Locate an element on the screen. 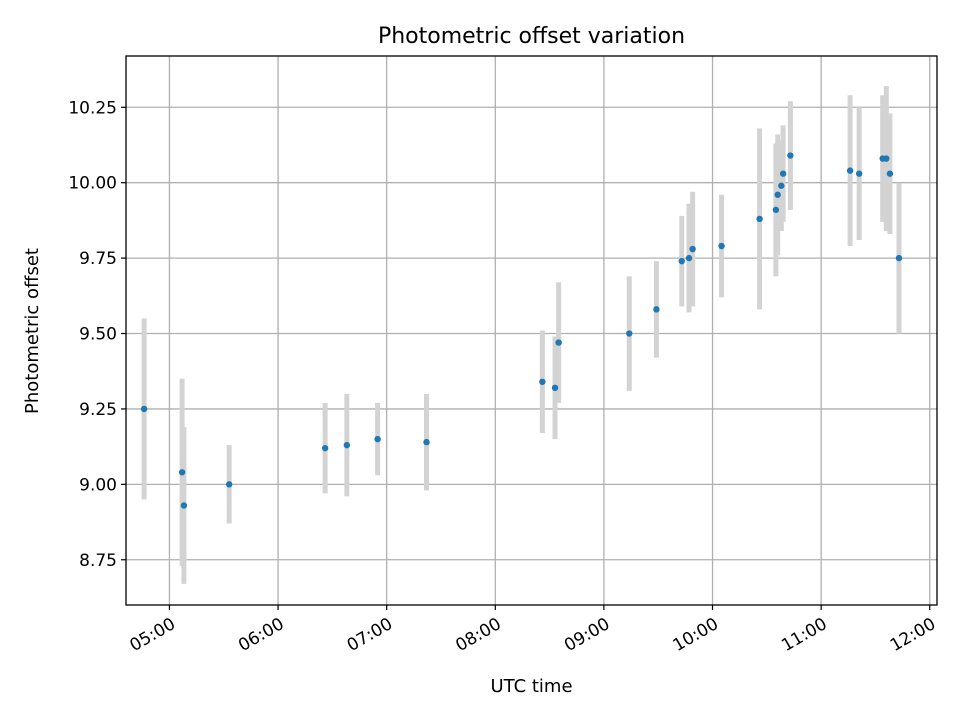 The width and height of the screenshot is (960, 720). x-axis-label: UTC time is located at coordinates (531, 686).